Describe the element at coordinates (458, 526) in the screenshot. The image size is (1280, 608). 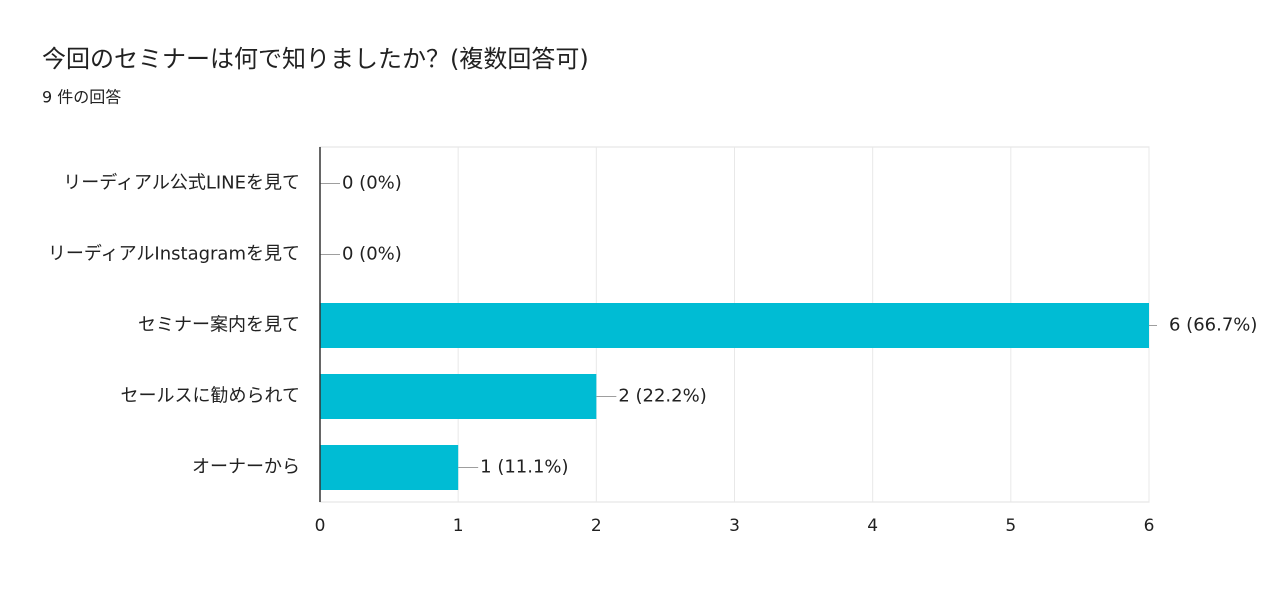
I see `x-tick-label: 1` at that location.